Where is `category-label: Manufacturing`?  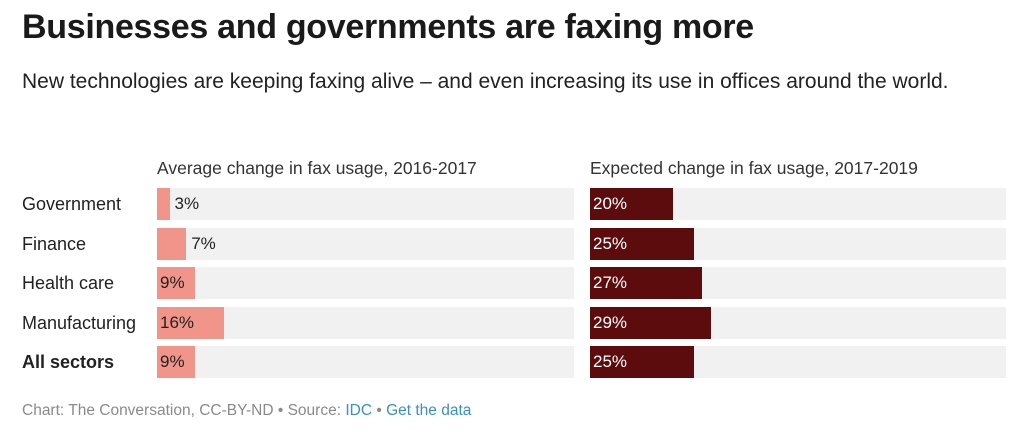 category-label: Manufacturing is located at coordinates (79, 323).